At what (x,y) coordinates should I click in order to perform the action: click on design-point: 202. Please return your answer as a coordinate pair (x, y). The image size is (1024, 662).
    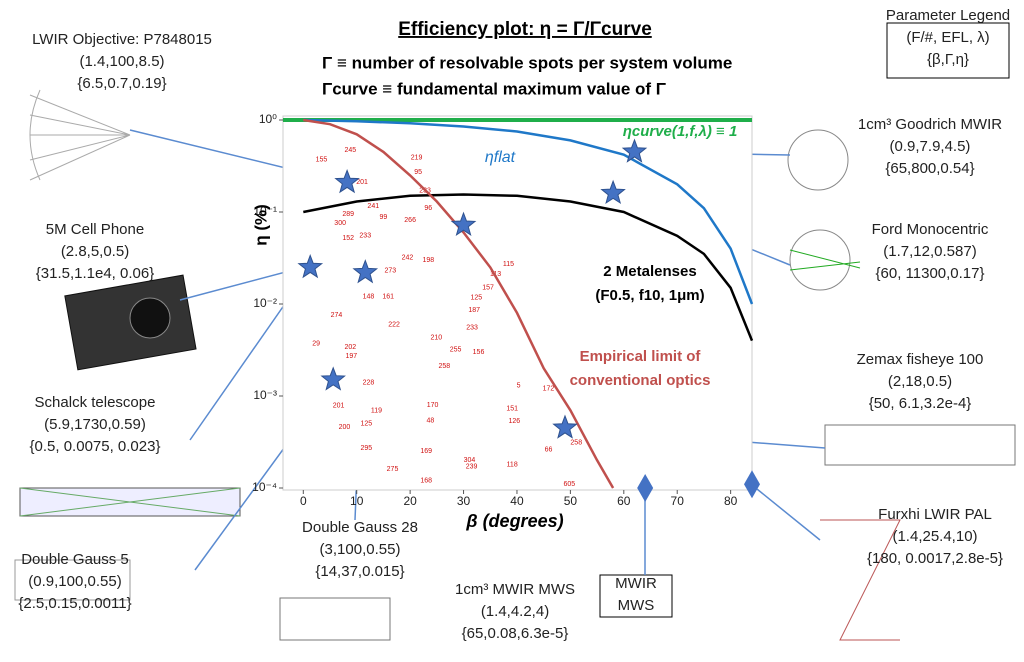
    Looking at the image, I should click on (350, 347).